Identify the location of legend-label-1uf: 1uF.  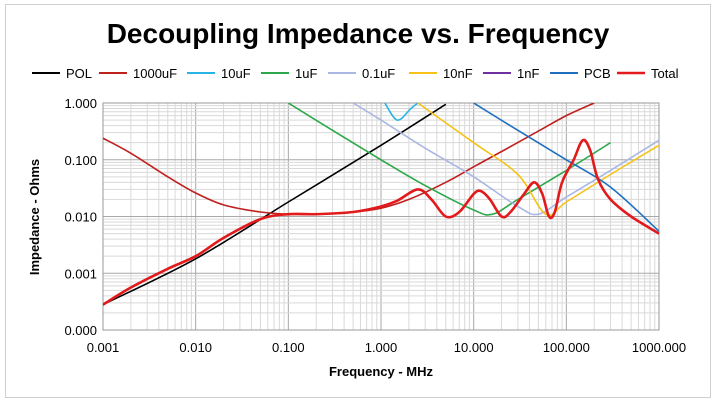
(306, 73).